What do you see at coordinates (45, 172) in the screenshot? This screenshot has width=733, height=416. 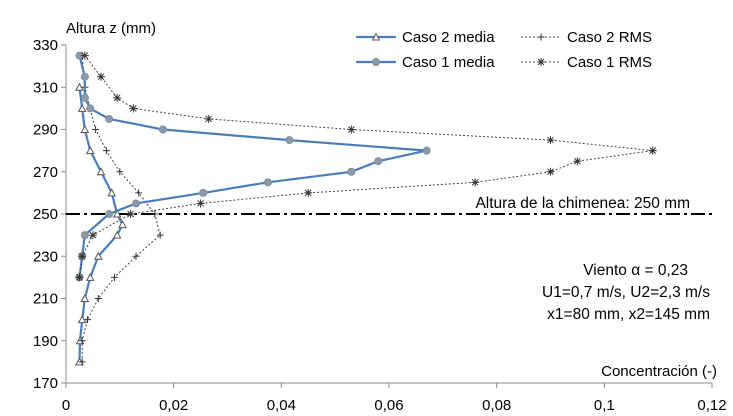 I see `y-tick-label: 270` at bounding box center [45, 172].